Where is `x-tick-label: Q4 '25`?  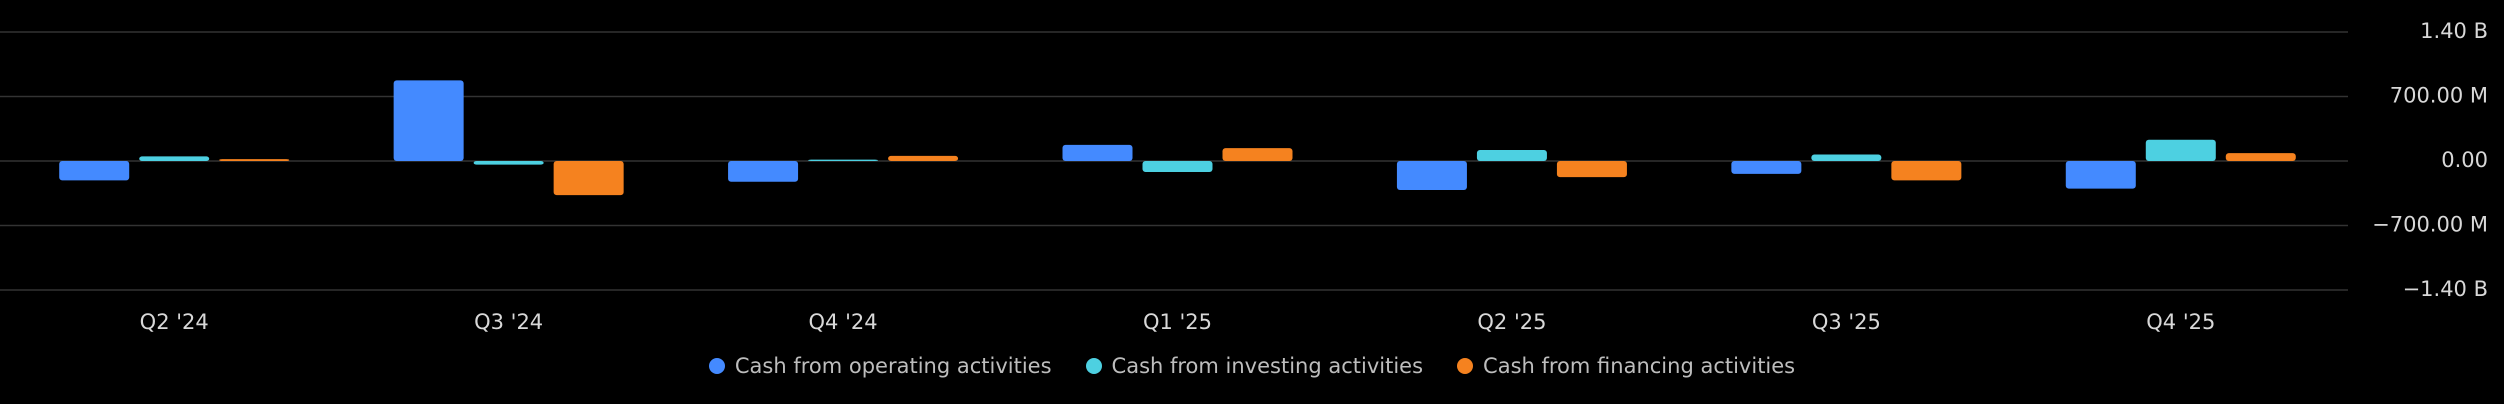
x-tick-label: Q4 '25 is located at coordinates (2180, 322).